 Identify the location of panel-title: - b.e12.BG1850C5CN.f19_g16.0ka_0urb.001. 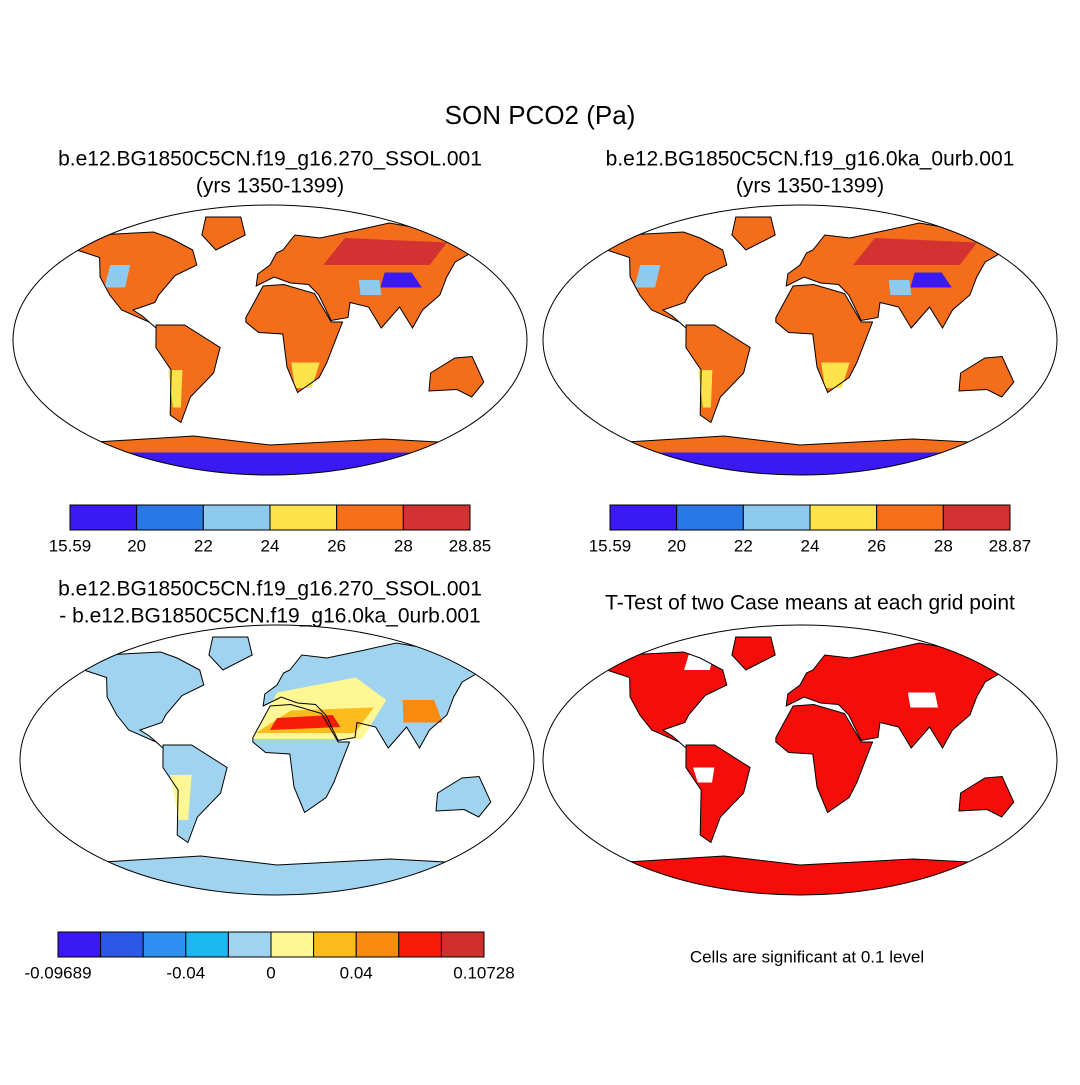
(269, 616).